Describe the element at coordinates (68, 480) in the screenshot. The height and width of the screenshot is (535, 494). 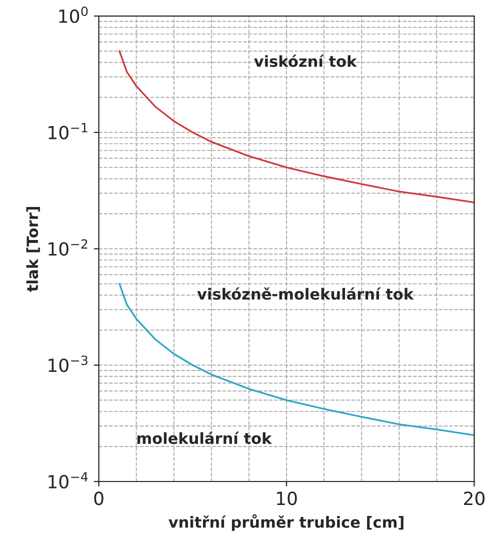
I see `y-tick-label: 10$^{−4}$` at that location.